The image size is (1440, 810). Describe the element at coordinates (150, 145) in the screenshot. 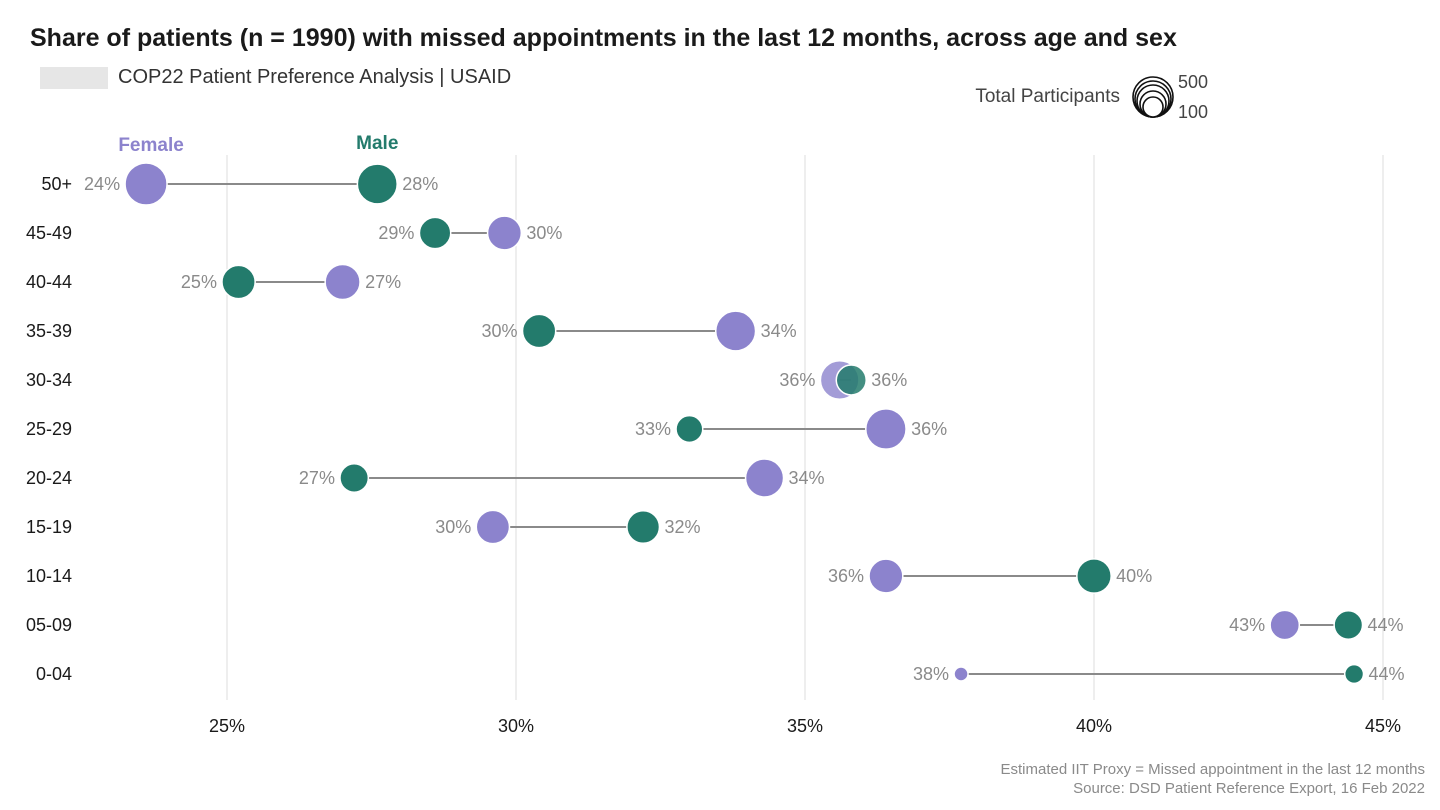

I see `series-label-female: Female` at that location.